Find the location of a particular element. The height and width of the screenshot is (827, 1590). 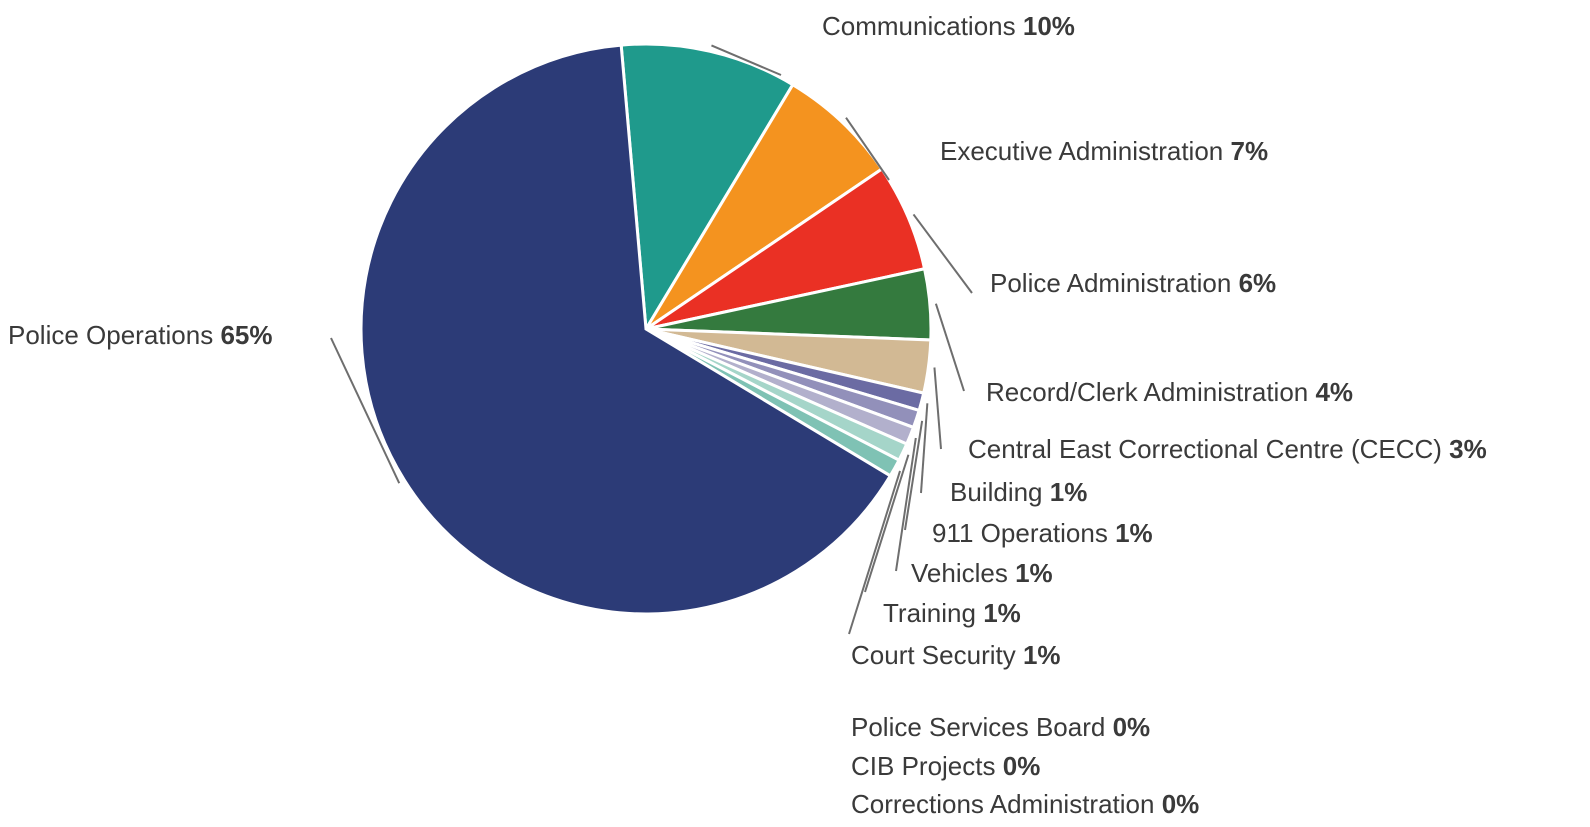

label-911-operations: 911 Operations 1% is located at coordinates (1042, 533).